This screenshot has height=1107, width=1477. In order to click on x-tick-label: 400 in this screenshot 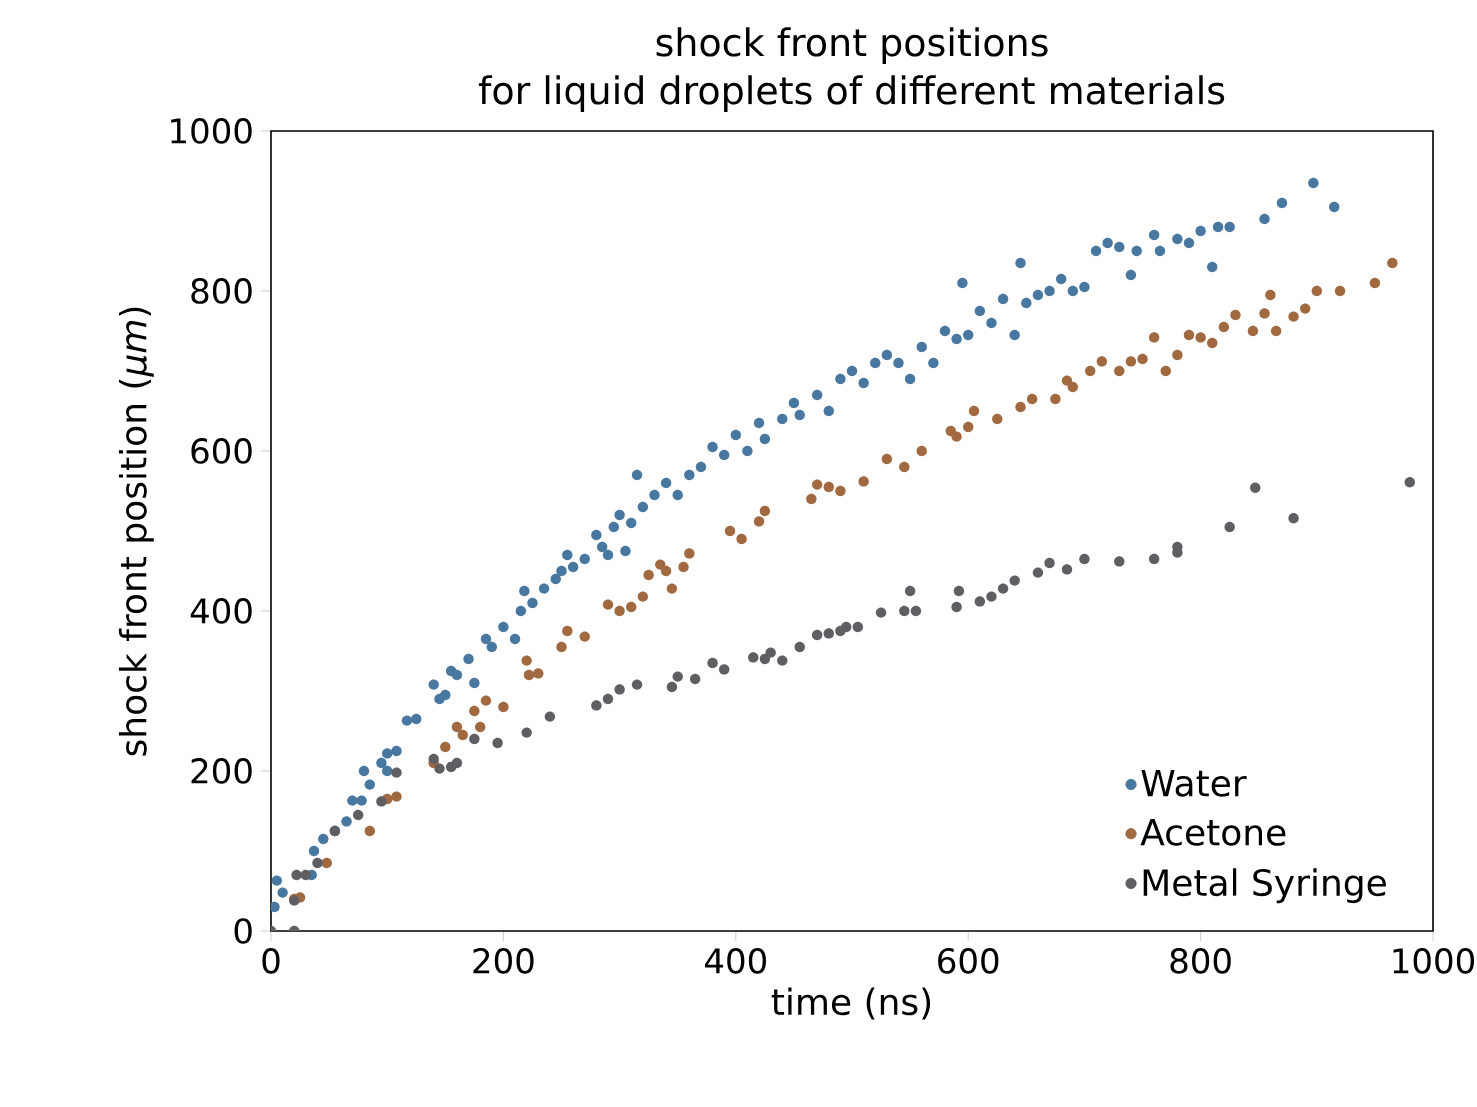, I will do `click(735, 961)`.